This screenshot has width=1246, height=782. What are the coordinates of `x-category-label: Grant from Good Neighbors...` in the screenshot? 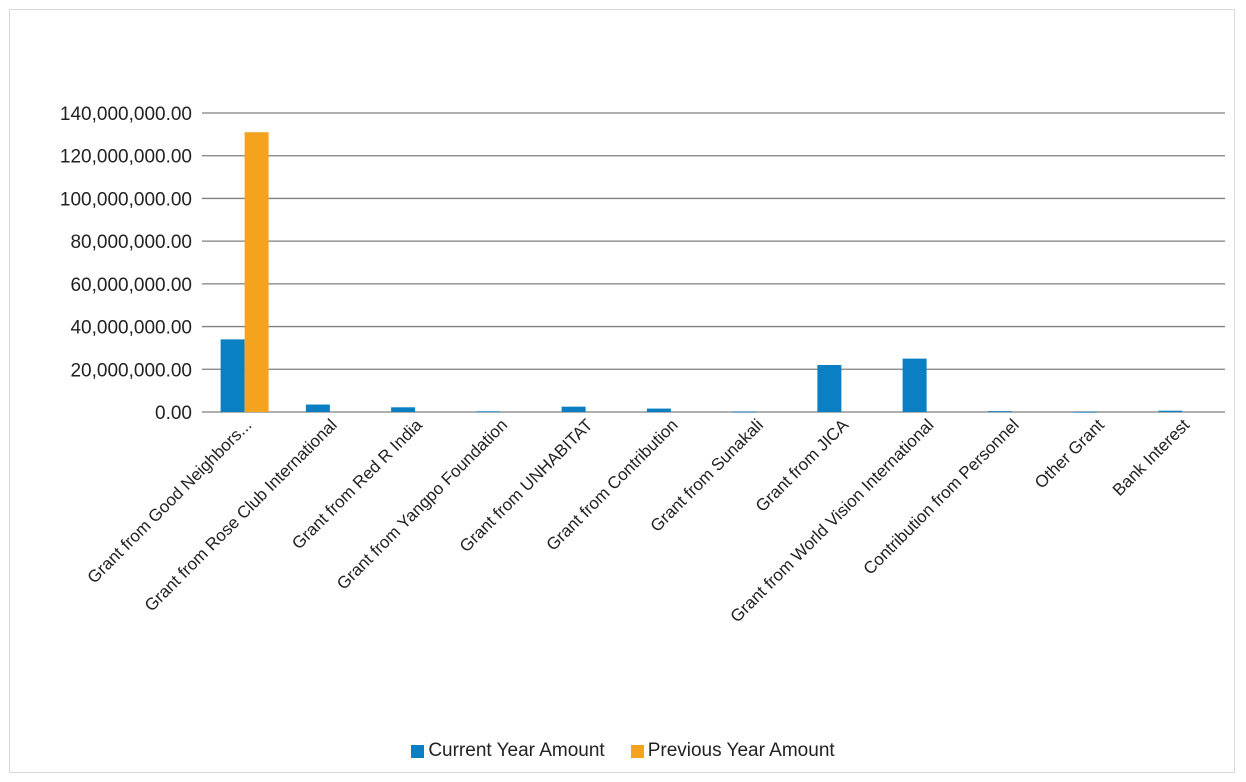 It's located at (170, 501).